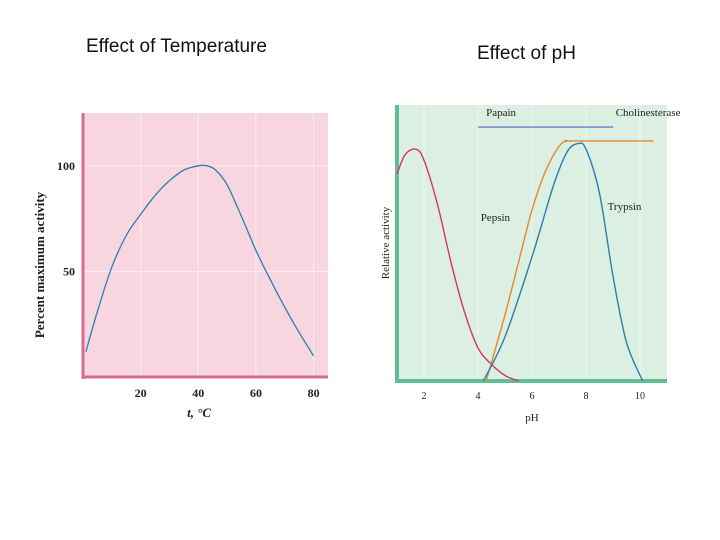 This screenshot has height=540, width=720. What do you see at coordinates (563, 262) in the screenshot?
I see `trypsin-line` at bounding box center [563, 262].